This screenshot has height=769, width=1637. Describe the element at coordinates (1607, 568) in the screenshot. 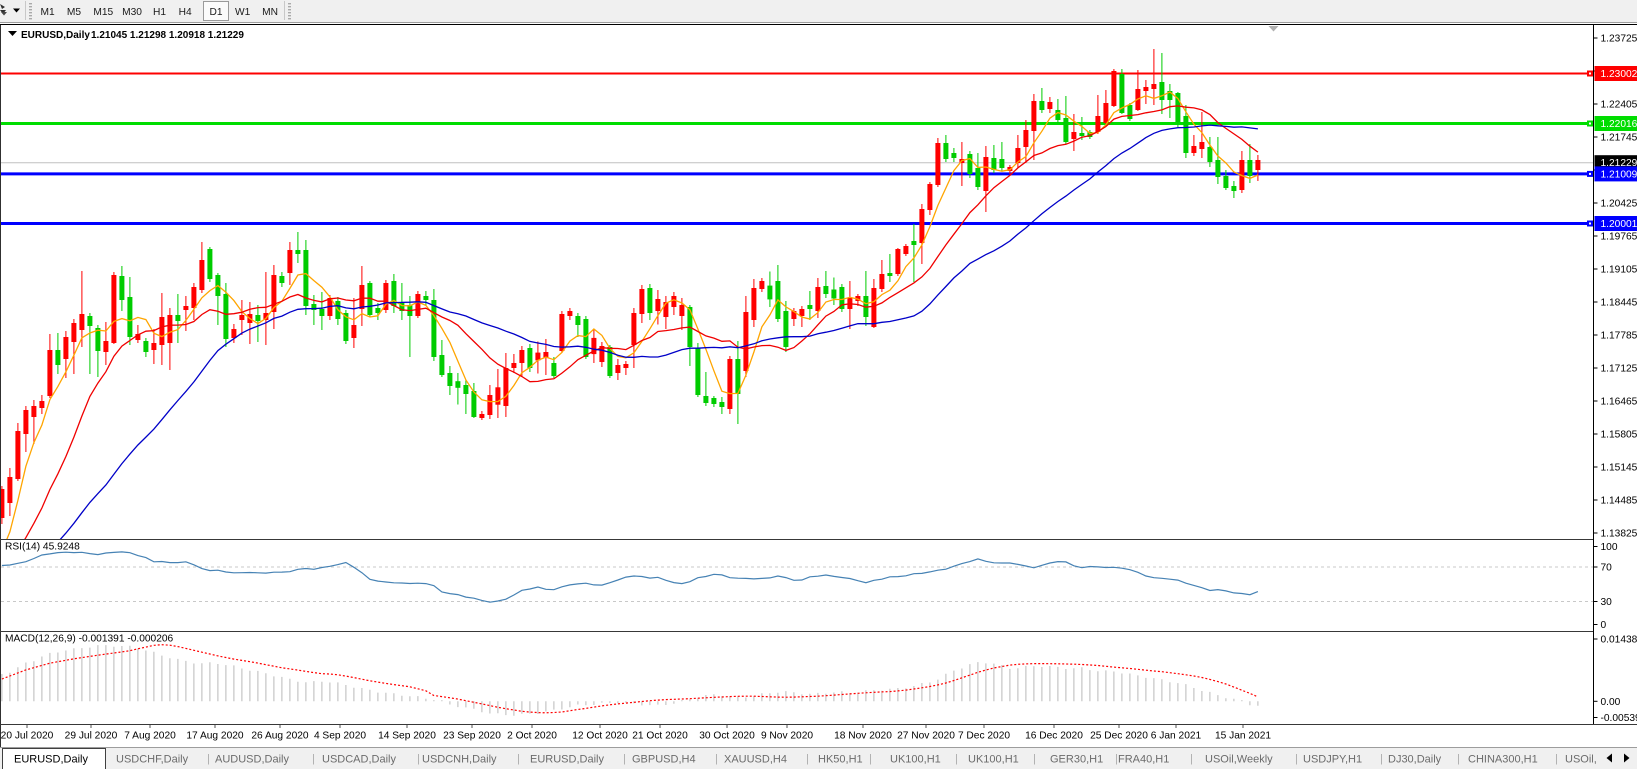

I see `svg-text: 70` at that location.